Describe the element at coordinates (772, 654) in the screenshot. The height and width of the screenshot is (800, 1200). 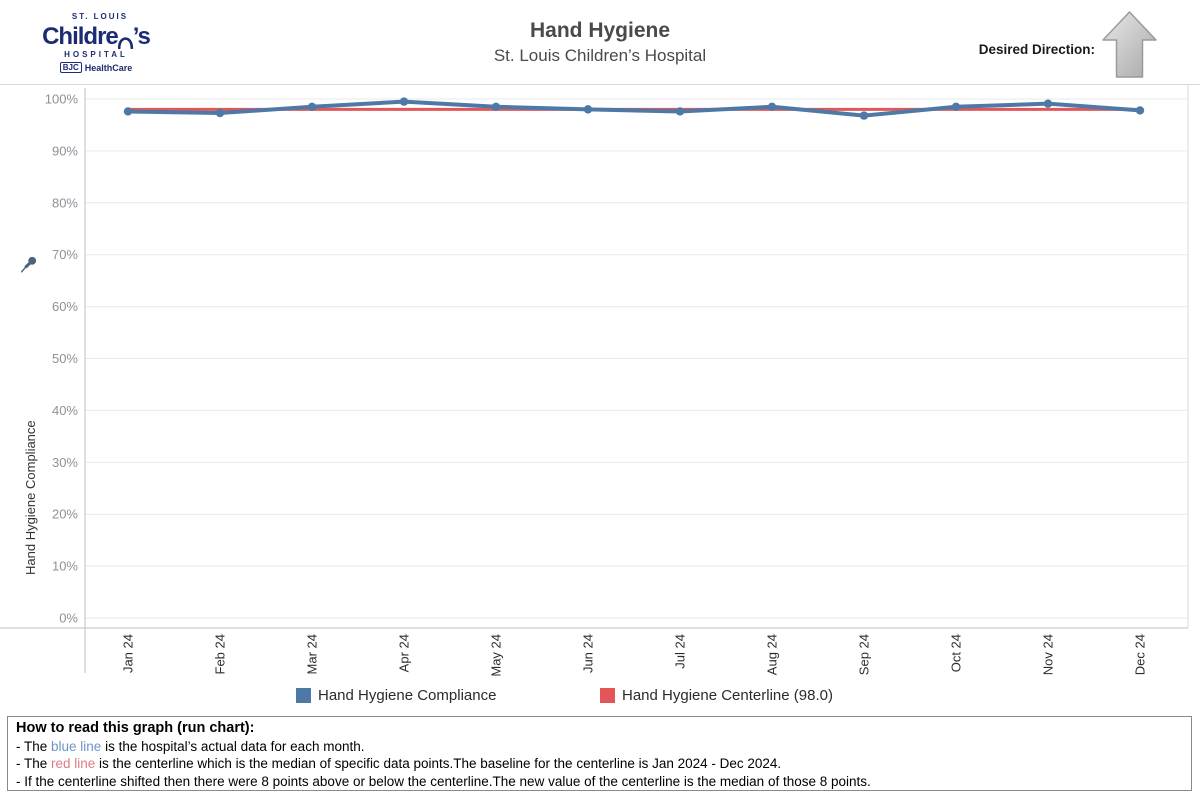
I see `svg-text: Aug 24` at that location.